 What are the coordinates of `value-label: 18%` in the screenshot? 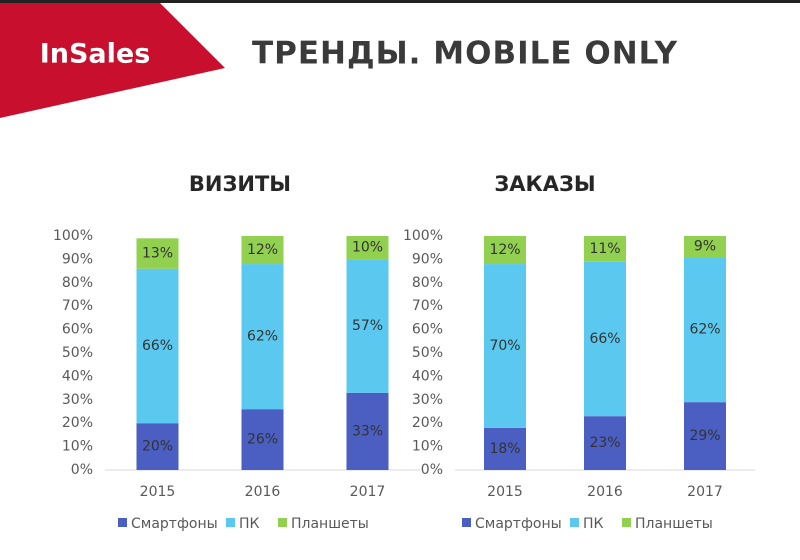 It's located at (504, 449).